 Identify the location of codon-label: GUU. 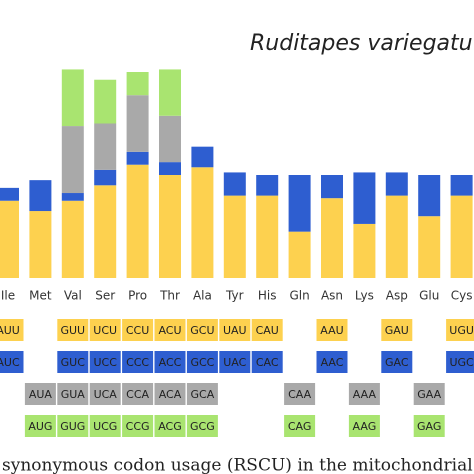
(72, 330).